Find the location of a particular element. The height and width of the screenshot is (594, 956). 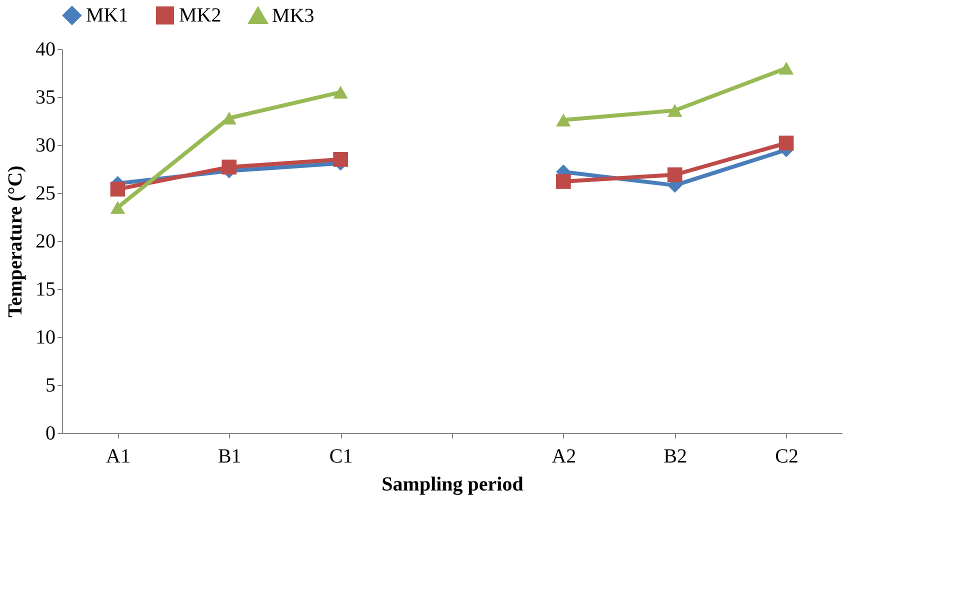

y-tick-label: 10 is located at coordinates (46, 337).